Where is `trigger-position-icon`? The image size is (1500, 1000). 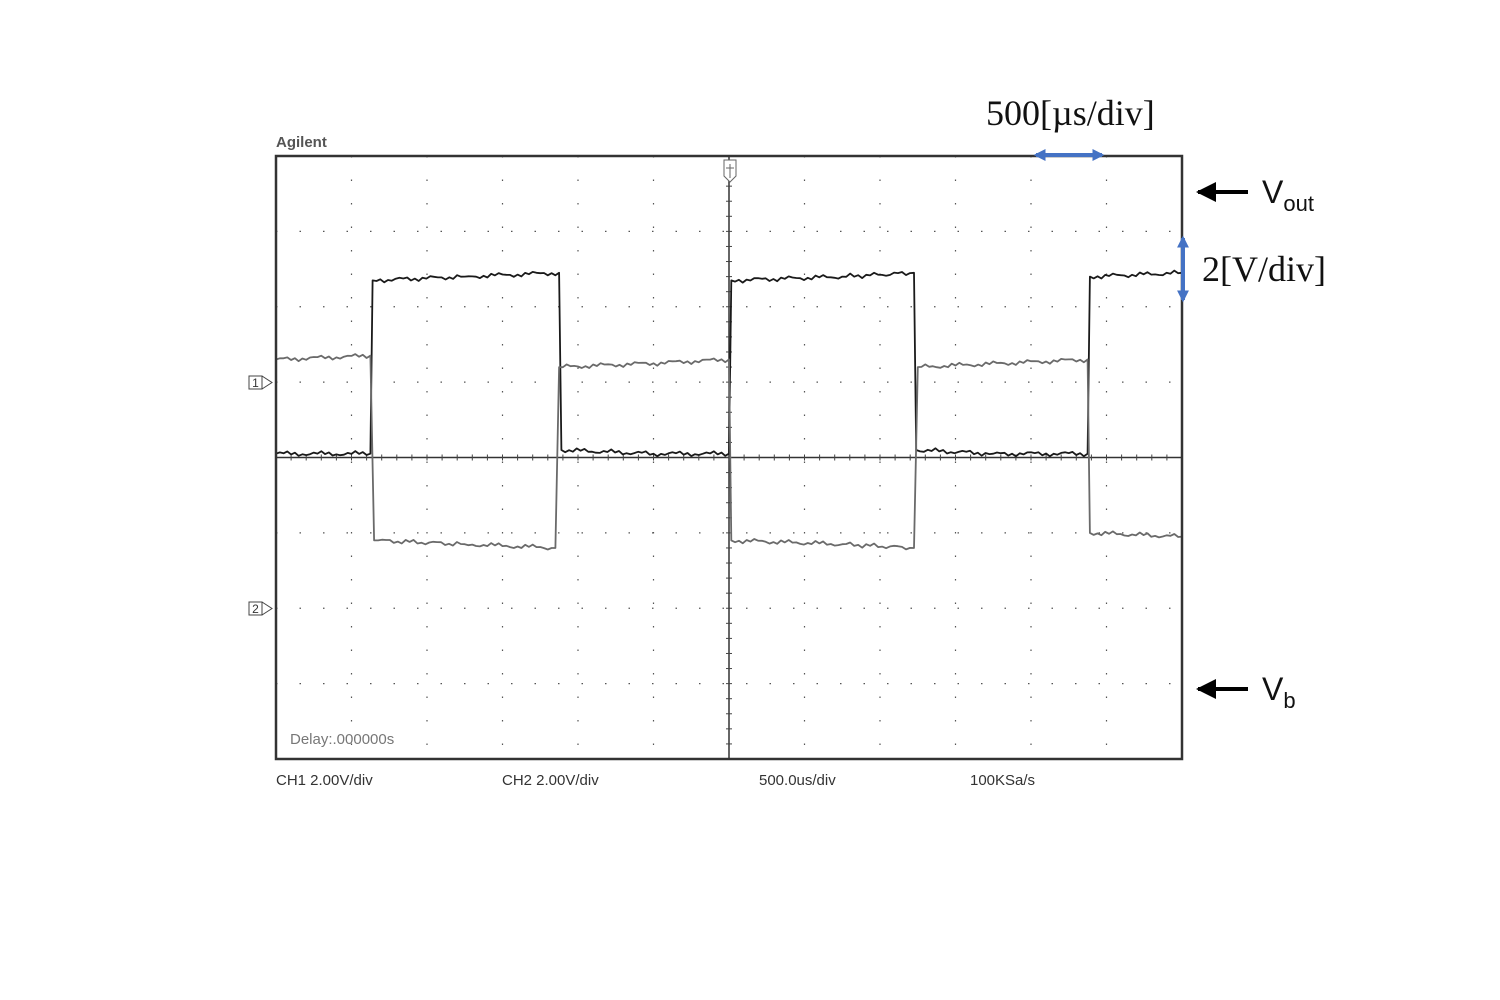 trigger-position-icon is located at coordinates (730, 171).